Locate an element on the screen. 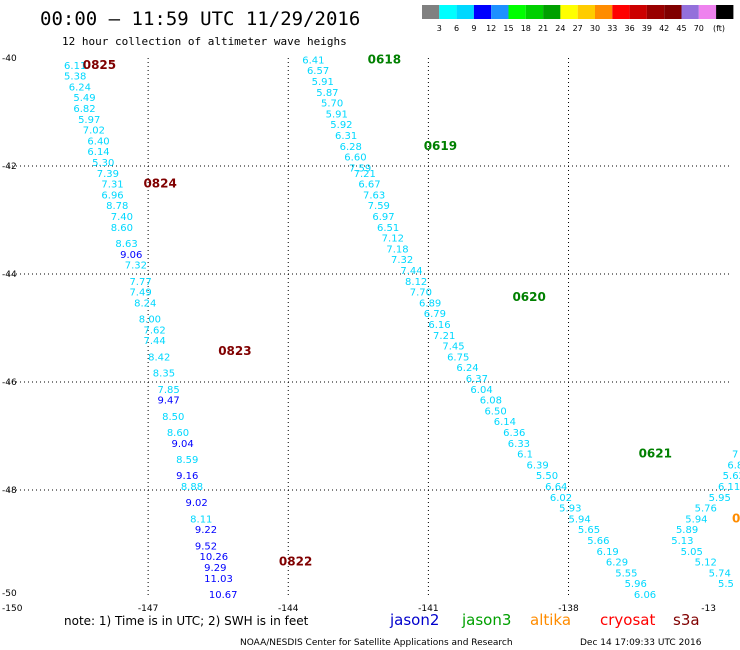  wave-height-value: 6.75 is located at coordinates (458, 357).